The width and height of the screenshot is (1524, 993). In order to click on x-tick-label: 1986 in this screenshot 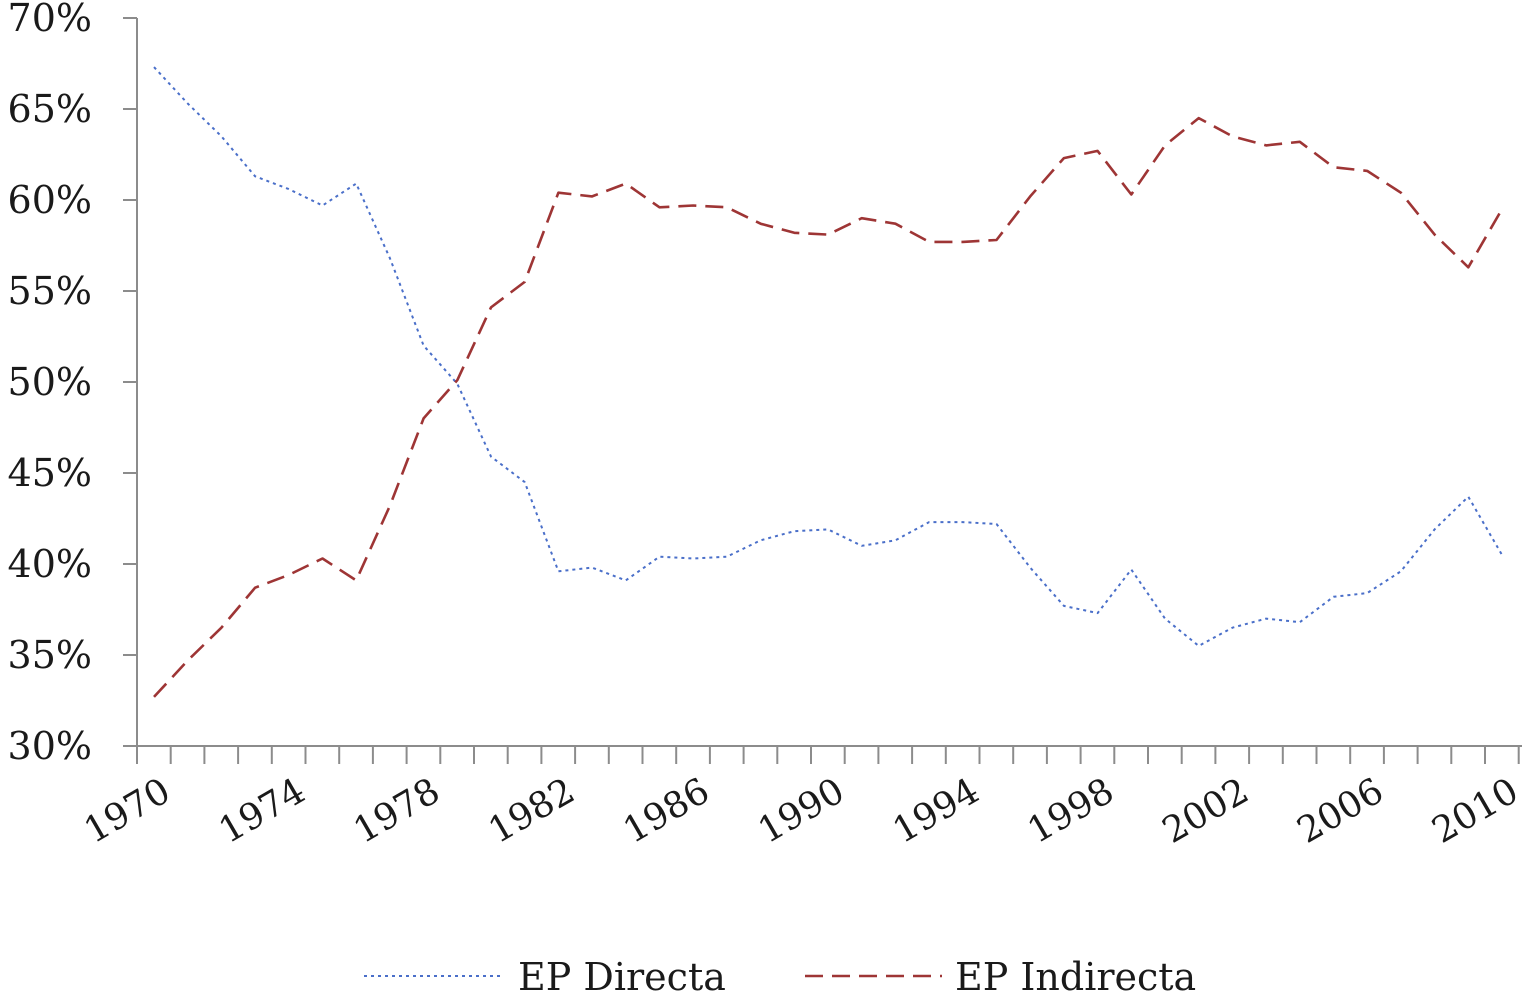, I will do `click(667, 810)`.